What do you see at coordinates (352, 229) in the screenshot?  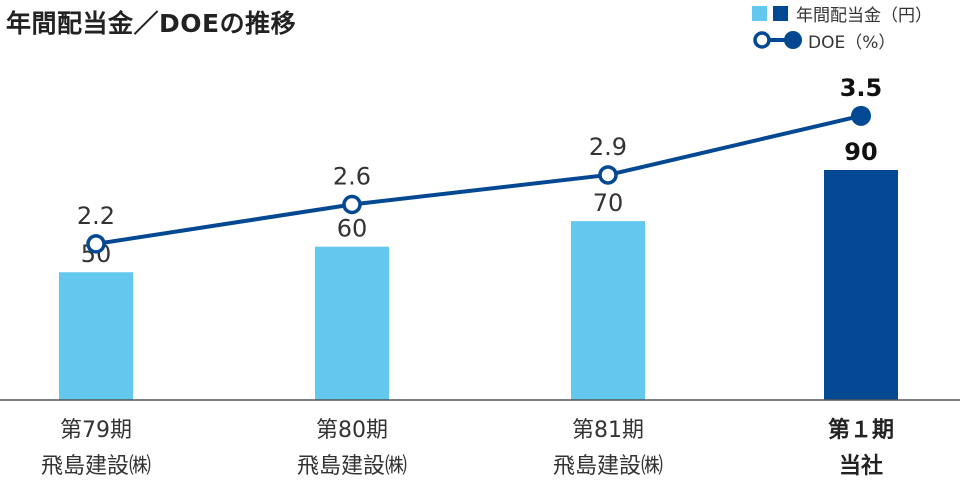 I see `bar-value-label-1: 60` at bounding box center [352, 229].